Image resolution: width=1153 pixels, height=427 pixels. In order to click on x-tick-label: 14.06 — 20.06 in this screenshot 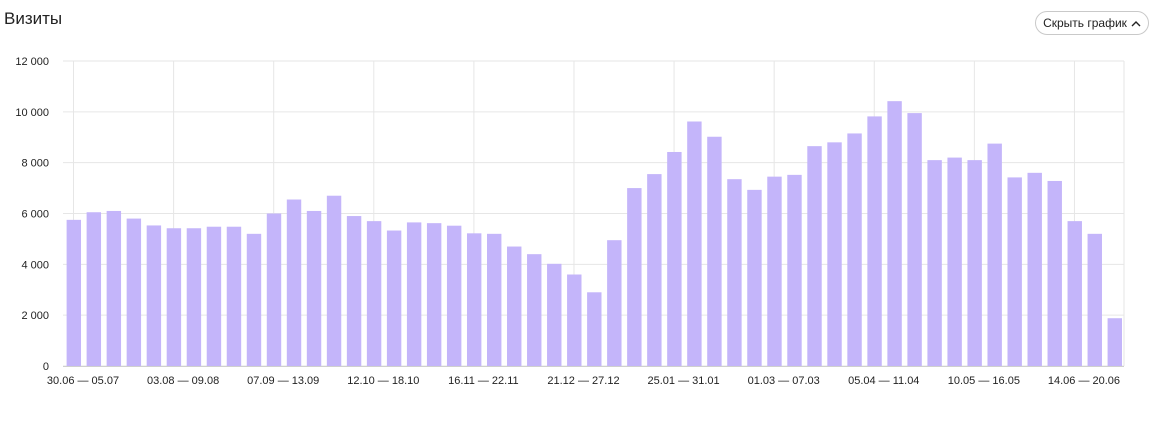, I will do `click(1084, 381)`.